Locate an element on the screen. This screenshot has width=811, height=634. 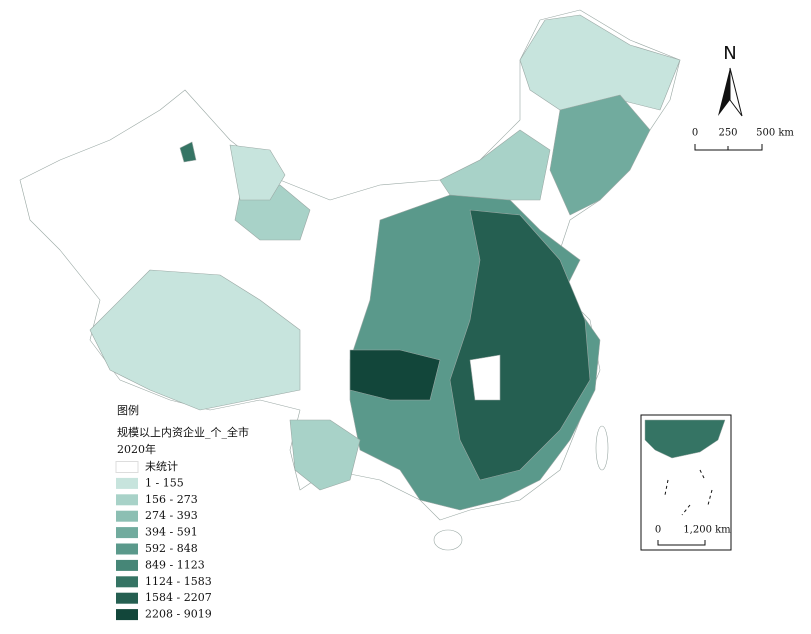
legend-label: 156 - 273 is located at coordinates (171, 499).